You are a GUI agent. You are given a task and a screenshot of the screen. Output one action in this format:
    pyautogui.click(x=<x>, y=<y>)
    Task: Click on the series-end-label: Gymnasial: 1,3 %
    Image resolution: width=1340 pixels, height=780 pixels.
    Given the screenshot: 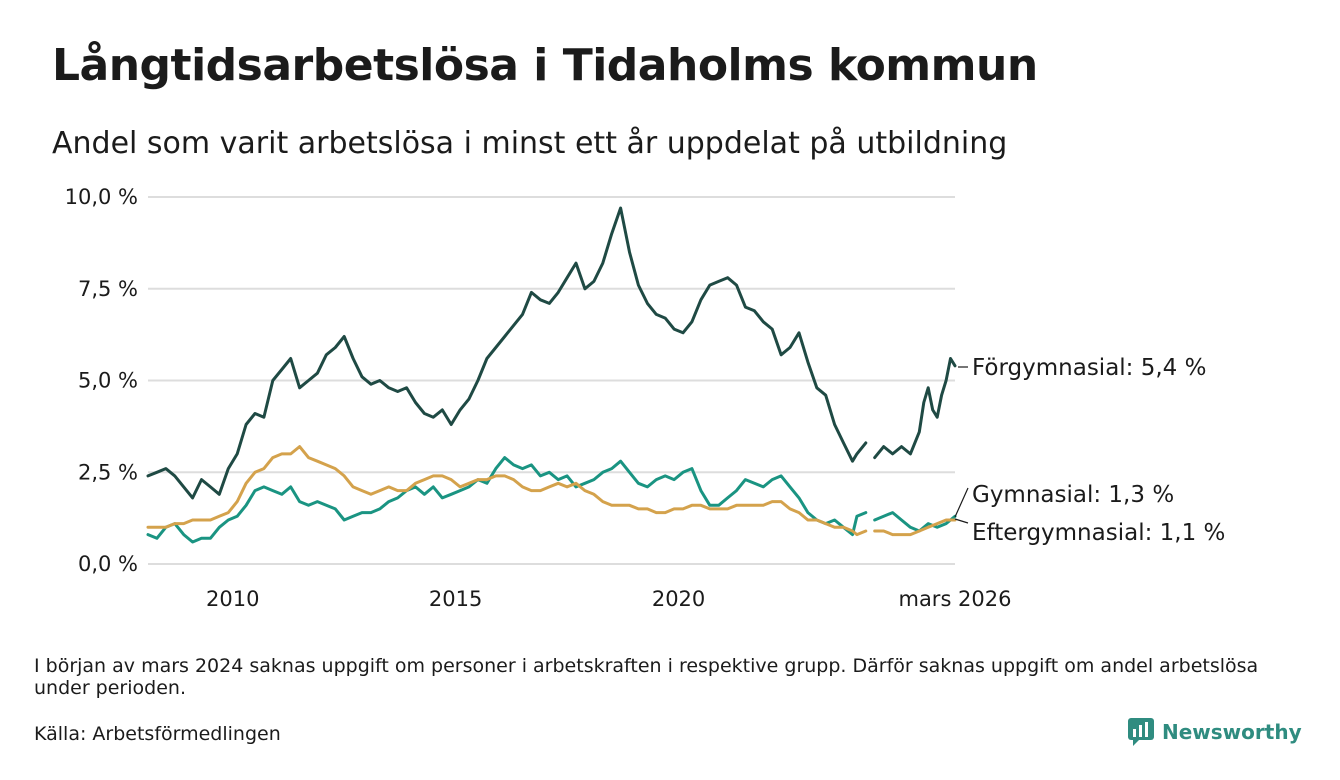 What is the action you would take?
    pyautogui.click(x=1073, y=495)
    